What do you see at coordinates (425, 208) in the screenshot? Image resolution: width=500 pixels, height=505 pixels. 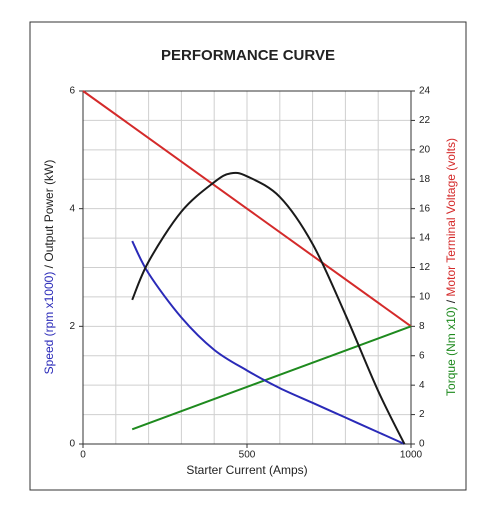 I see `y2-tick-label: 16` at bounding box center [425, 208].